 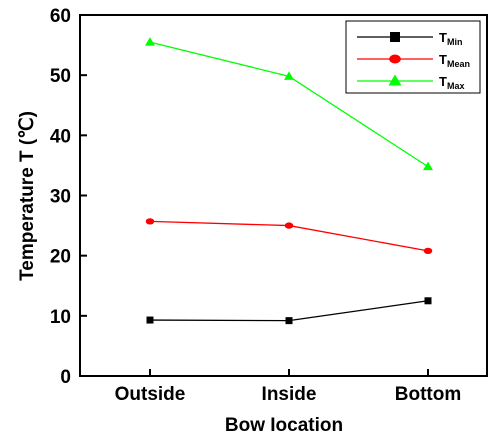 I want to click on y-tick-label: 60, so click(x=60, y=16).